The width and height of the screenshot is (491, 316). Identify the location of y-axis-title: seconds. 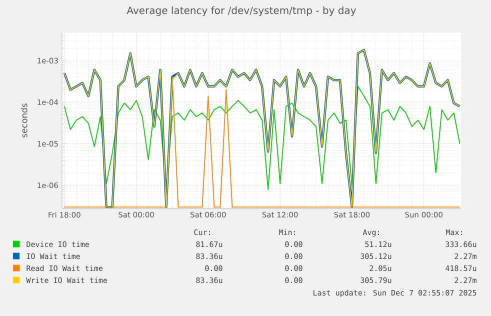
(24, 121).